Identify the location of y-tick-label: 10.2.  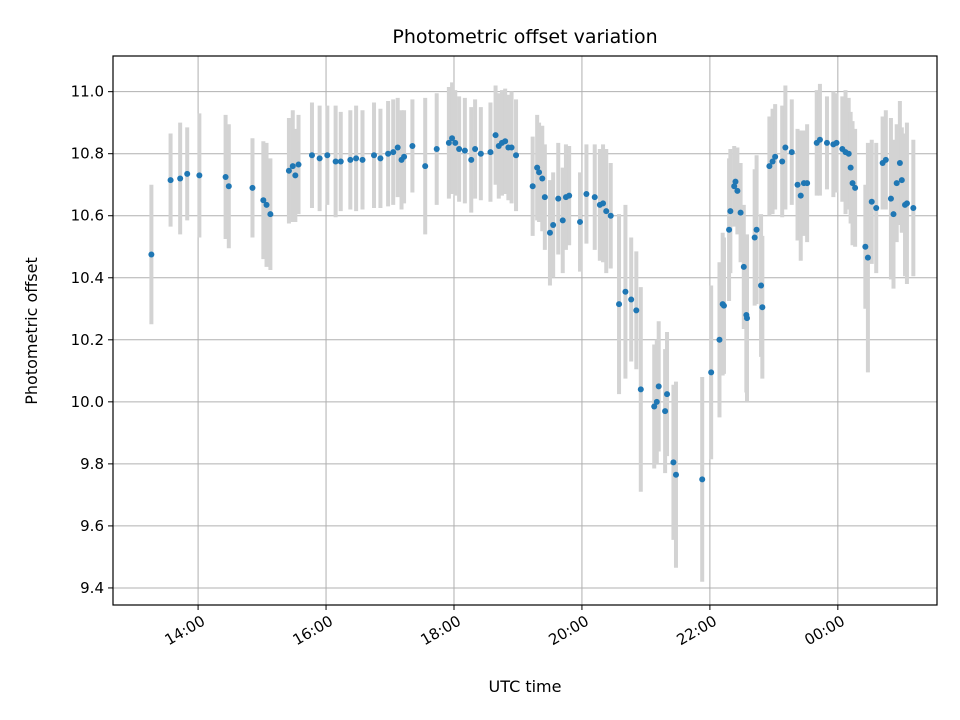
(87, 340).